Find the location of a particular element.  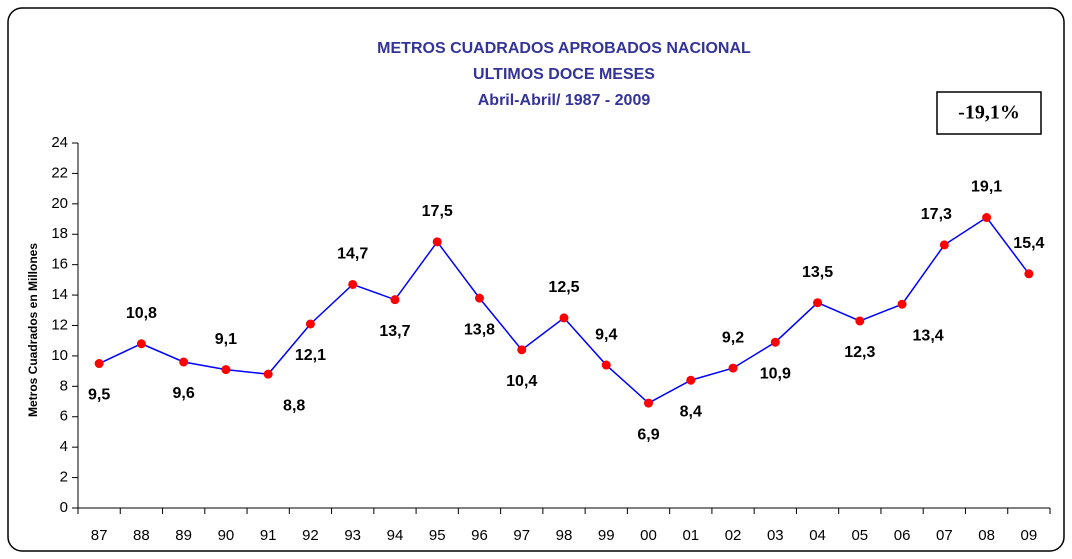

chart-subtitle: ULTIMOS DOCE MESES is located at coordinates (564, 74).